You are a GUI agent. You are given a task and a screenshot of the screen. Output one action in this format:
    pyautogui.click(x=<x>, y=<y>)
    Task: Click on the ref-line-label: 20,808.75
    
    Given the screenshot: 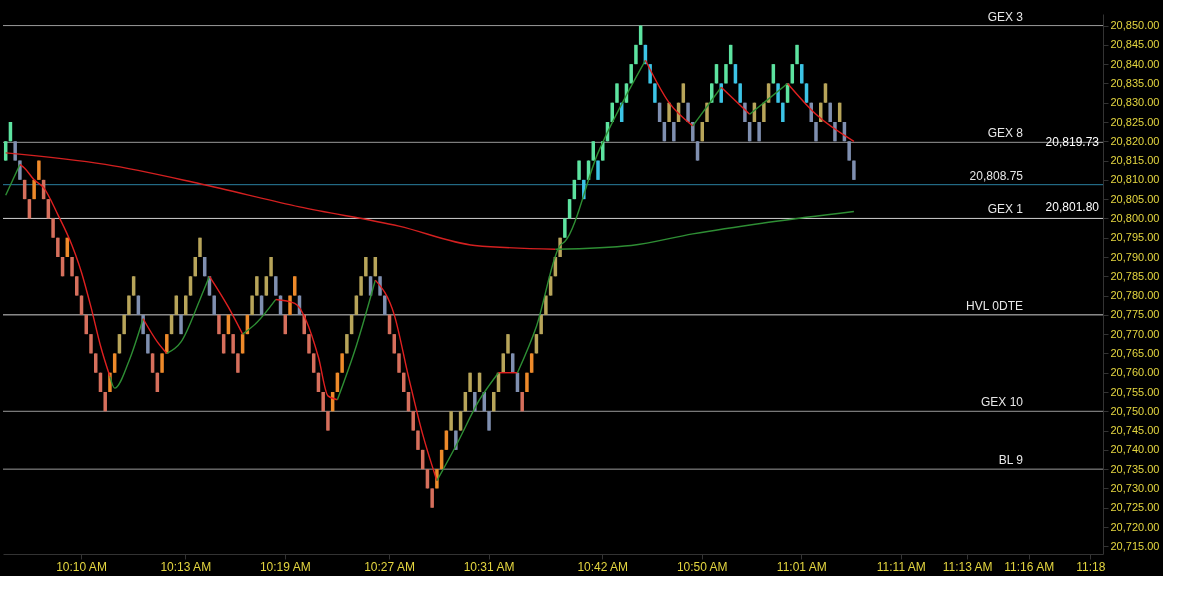 What is the action you would take?
    pyautogui.click(x=996, y=175)
    